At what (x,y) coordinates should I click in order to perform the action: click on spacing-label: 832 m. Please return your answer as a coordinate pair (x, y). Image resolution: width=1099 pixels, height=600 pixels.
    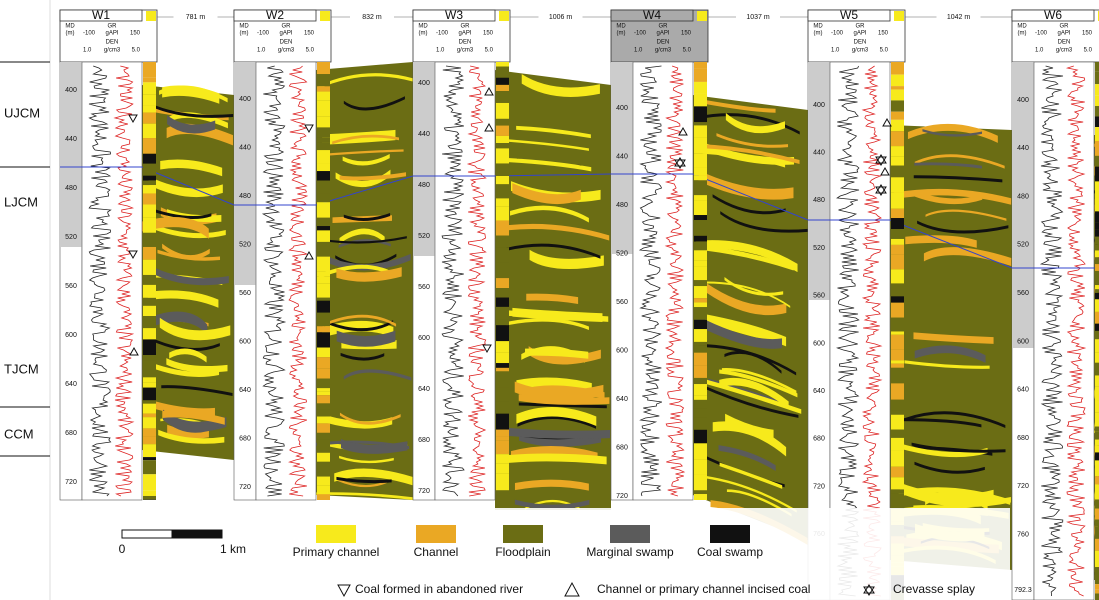
    Looking at the image, I should click on (372, 17).